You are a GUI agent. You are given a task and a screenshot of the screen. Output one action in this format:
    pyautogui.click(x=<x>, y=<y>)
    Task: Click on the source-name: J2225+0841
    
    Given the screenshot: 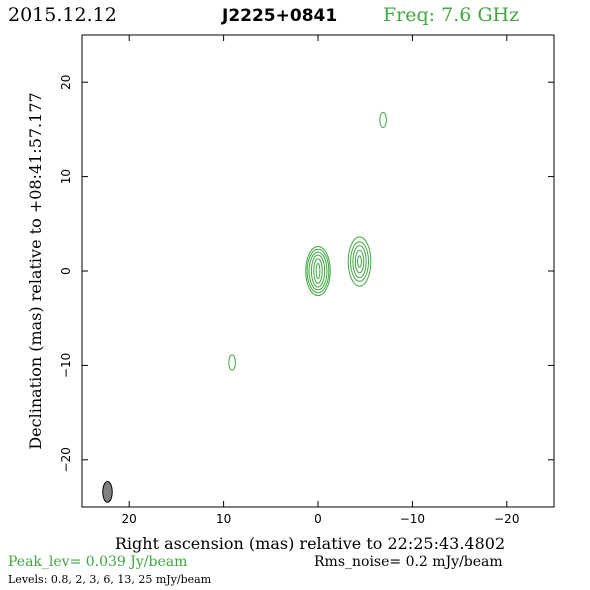 What is the action you would take?
    pyautogui.click(x=279, y=16)
    